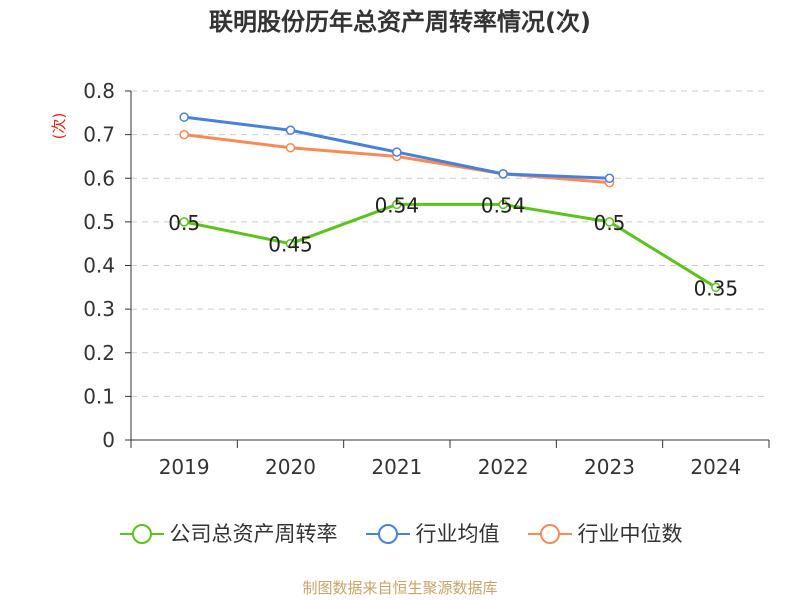 This screenshot has width=800, height=600. I want to click on series-line, so click(450, 245).